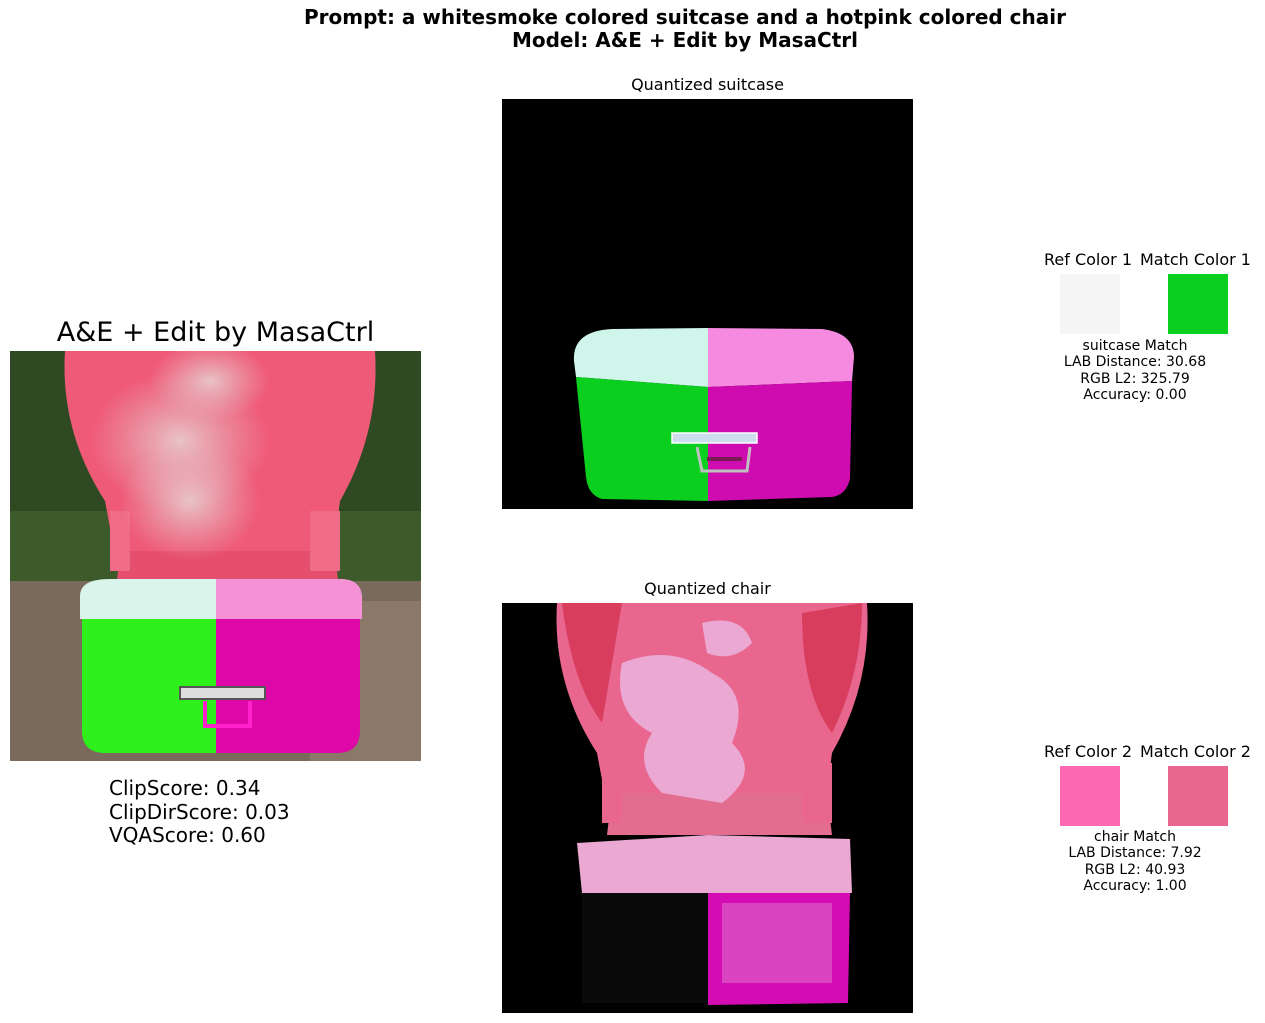  What do you see at coordinates (1090, 796) in the screenshot?
I see `ref-color-2-swatch` at bounding box center [1090, 796].